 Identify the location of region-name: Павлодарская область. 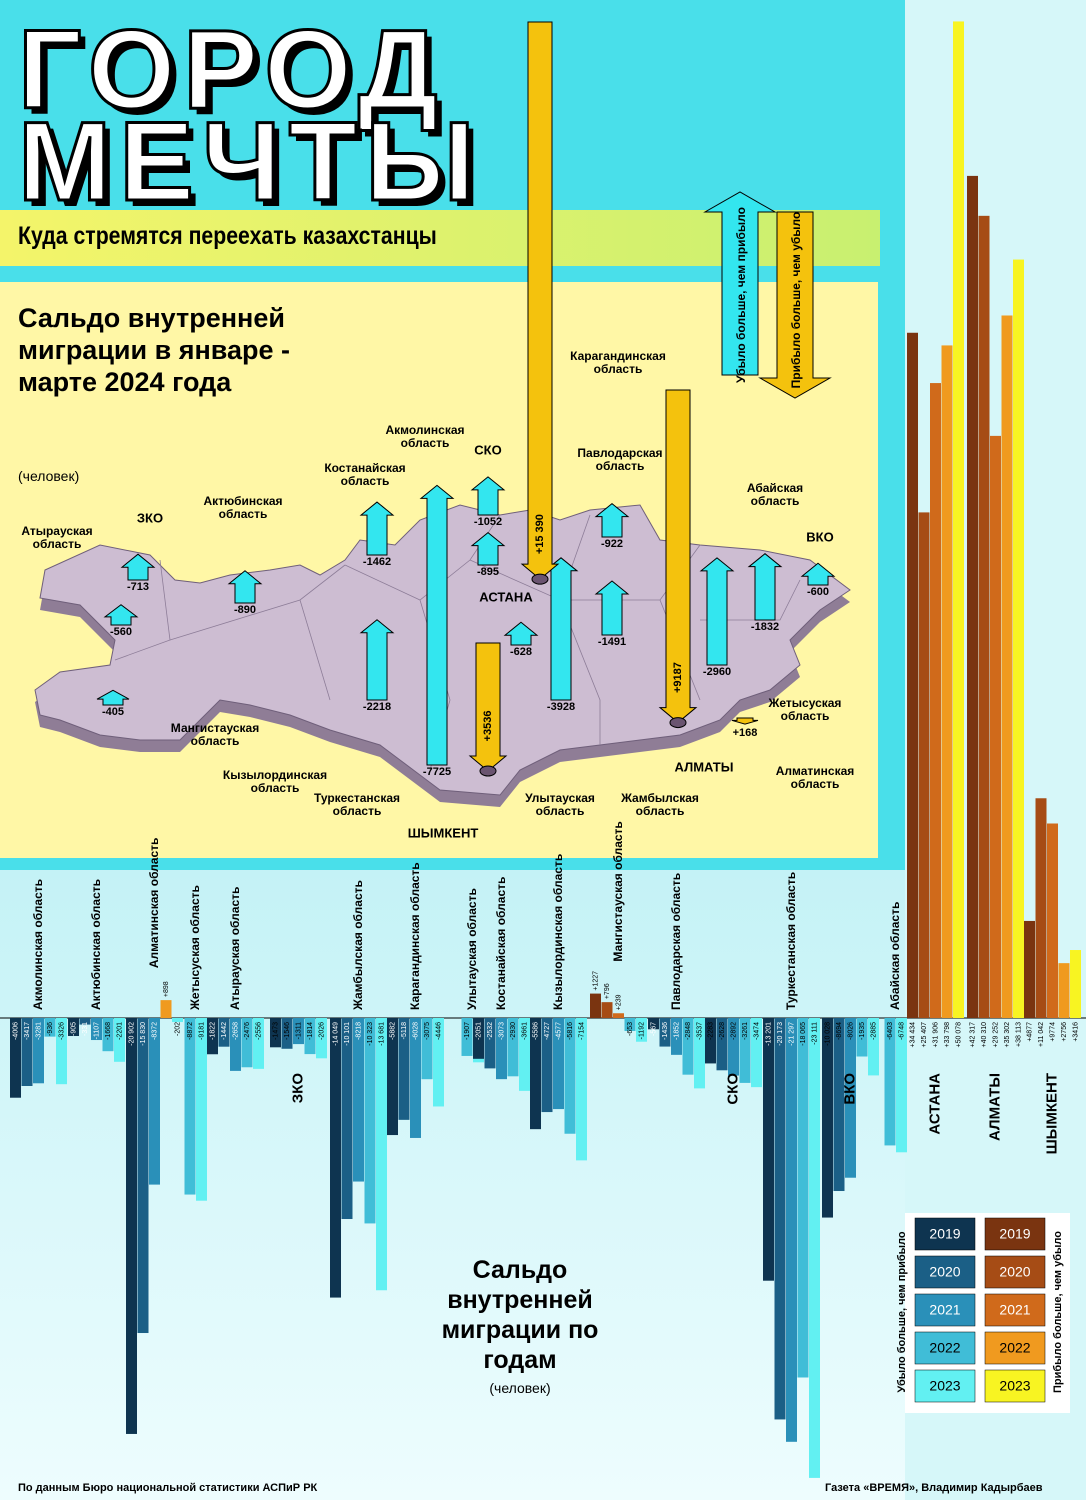
(620, 459).